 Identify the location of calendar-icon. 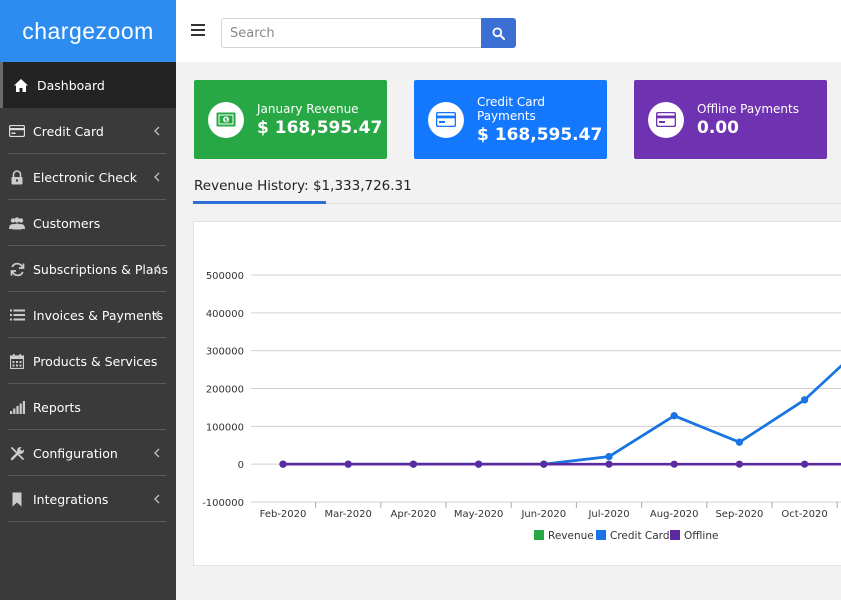
(17, 361).